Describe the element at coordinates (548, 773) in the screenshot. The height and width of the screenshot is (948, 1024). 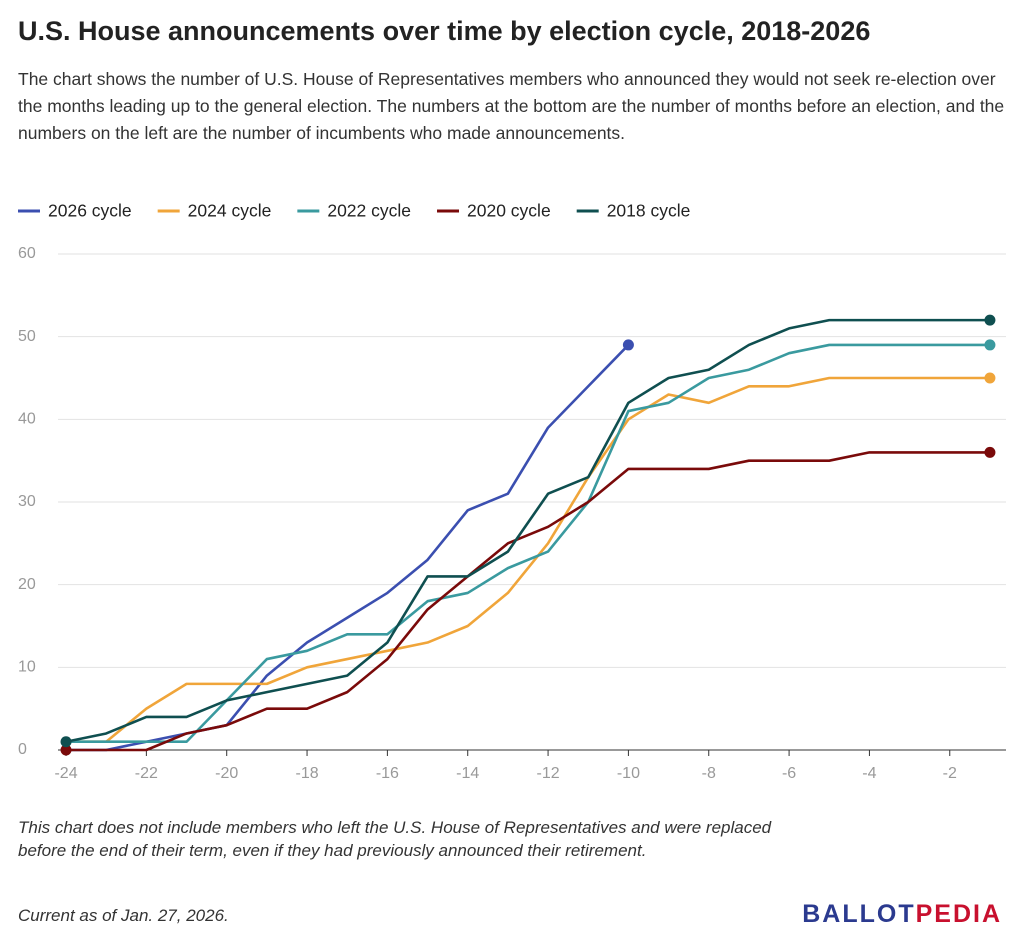
I see `x-tick-label: -12` at that location.